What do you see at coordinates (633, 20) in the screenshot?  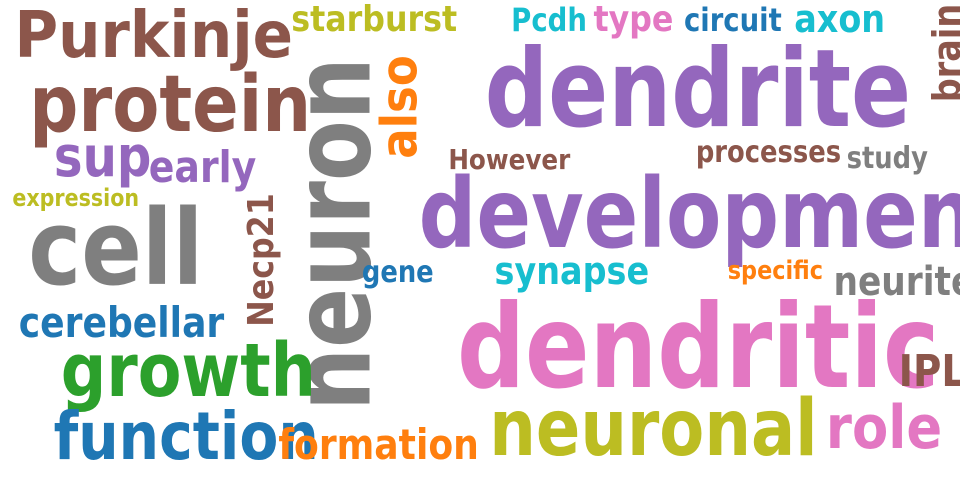 I see `word-type: type` at bounding box center [633, 20].